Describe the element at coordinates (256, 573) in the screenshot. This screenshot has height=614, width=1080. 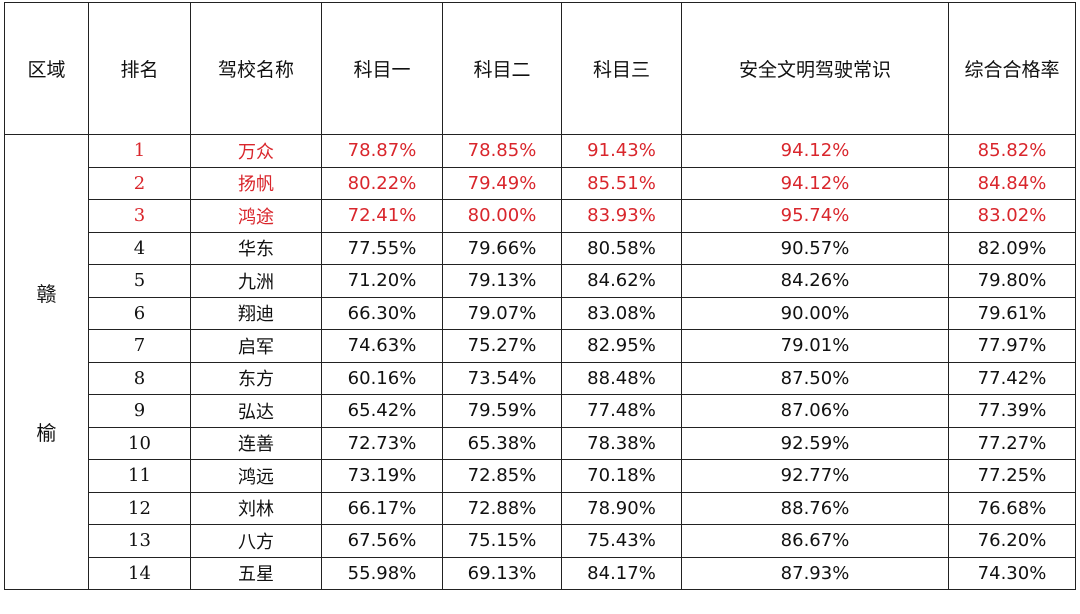
I see `school-name-cell: 五星` at that location.